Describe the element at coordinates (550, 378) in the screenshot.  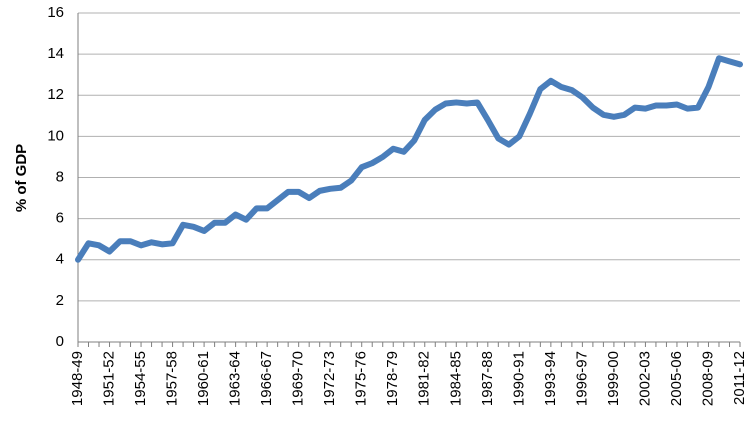
I see `x-tick-label: 1993-94` at that location.